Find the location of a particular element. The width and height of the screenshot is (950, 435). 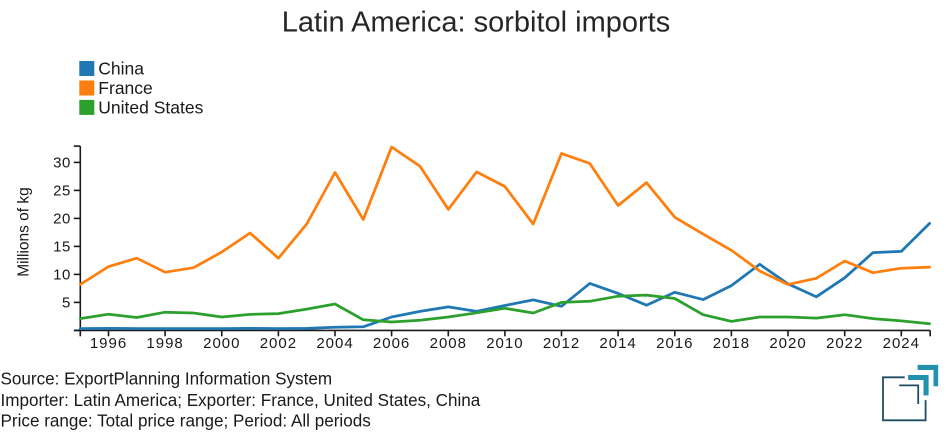

svg-text: 2000 is located at coordinates (221, 343).